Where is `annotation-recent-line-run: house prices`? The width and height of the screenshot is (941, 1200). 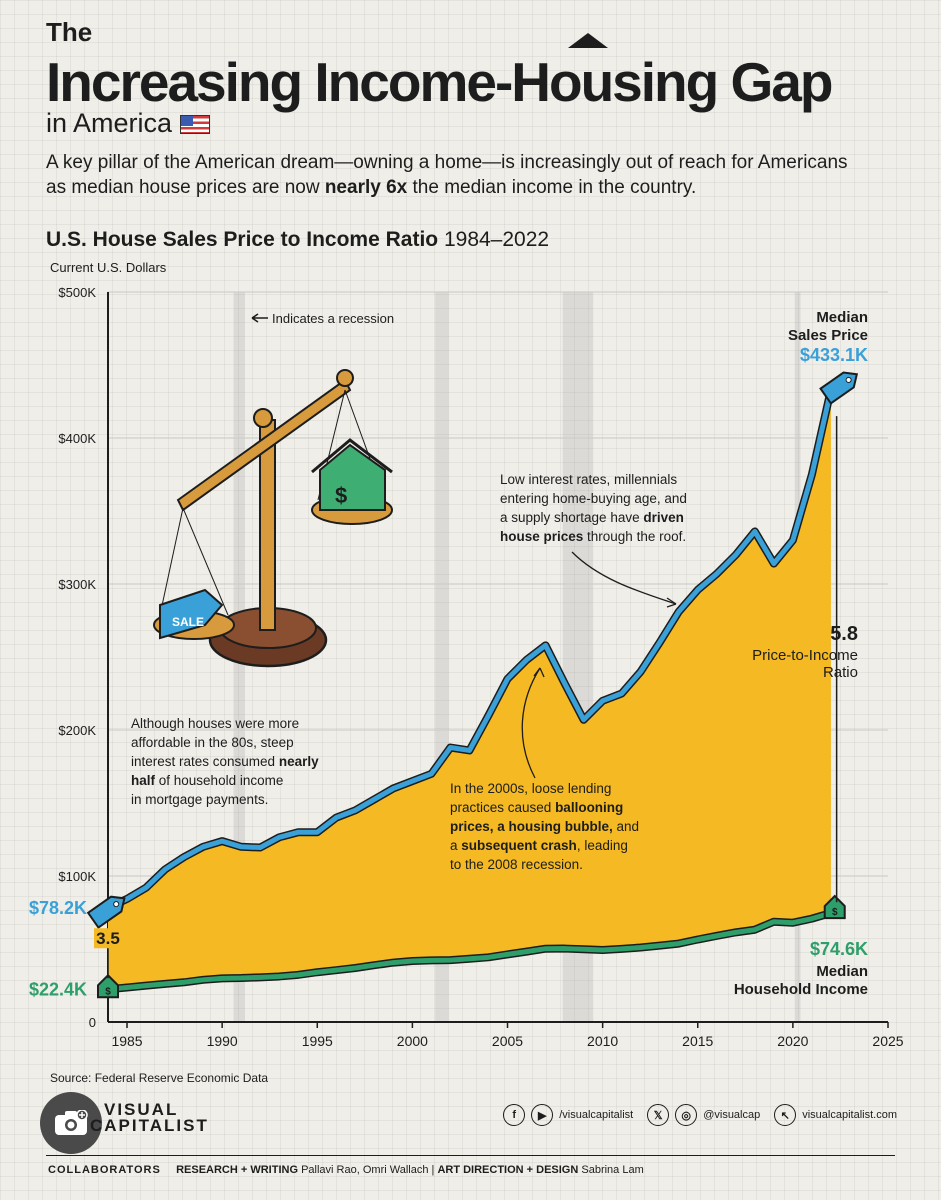 annotation-recent-line-run: house prices is located at coordinates (541, 536).